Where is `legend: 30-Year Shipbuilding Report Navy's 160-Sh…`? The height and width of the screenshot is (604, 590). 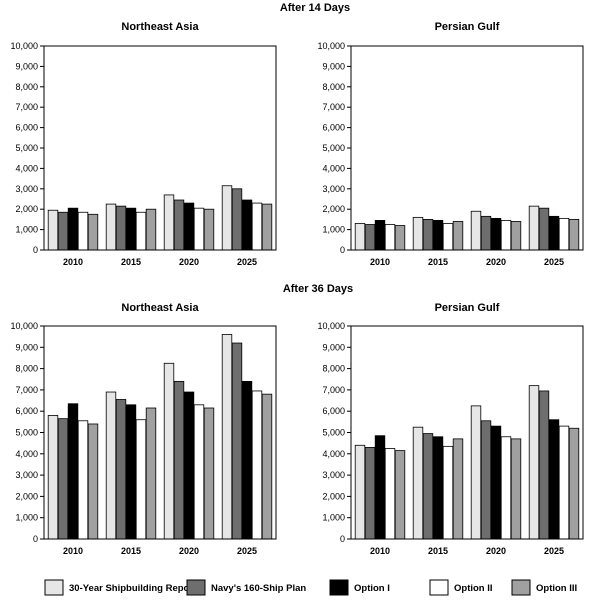
legend: 30-Year Shipbuilding Report Navy's 160-Sh… is located at coordinates (310, 587).